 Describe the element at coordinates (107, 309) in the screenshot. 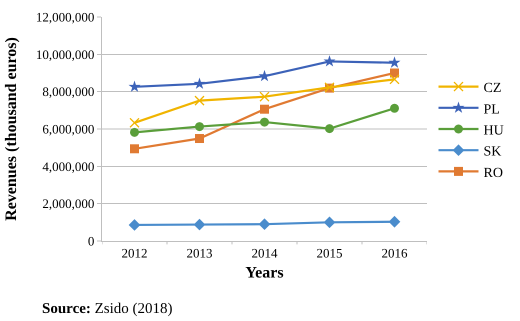

I see `source-note: Source: Zsido (2018)` at that location.